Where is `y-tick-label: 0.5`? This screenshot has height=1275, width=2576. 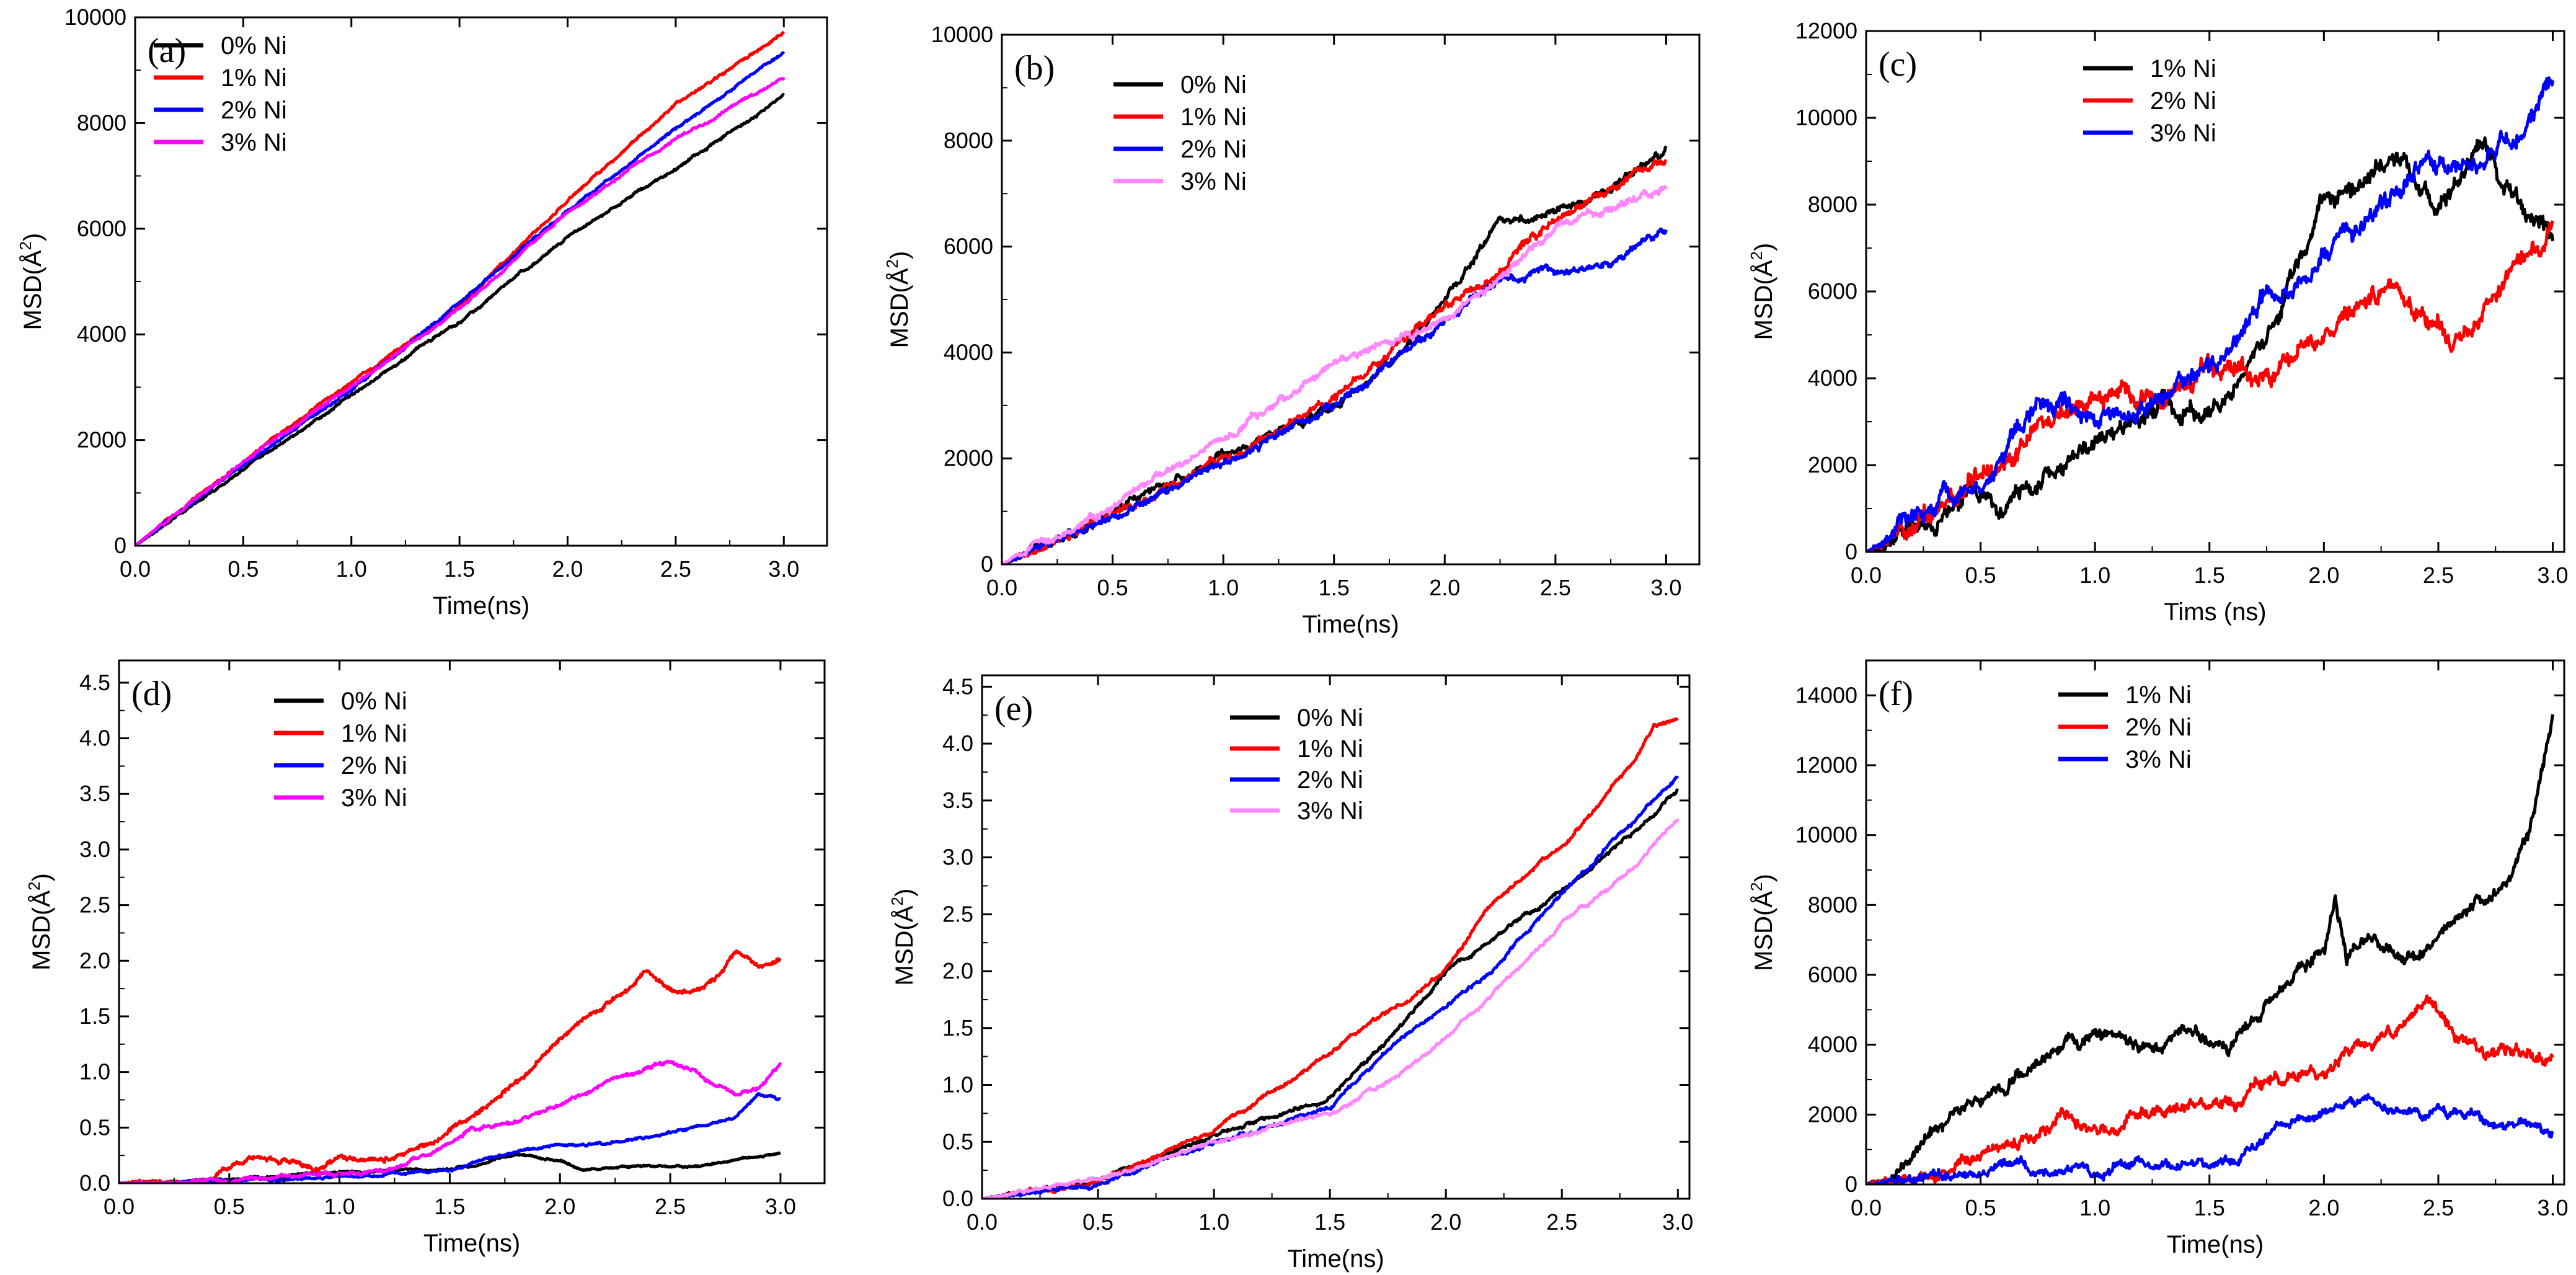 y-tick-label: 0.5 is located at coordinates (958, 1141).